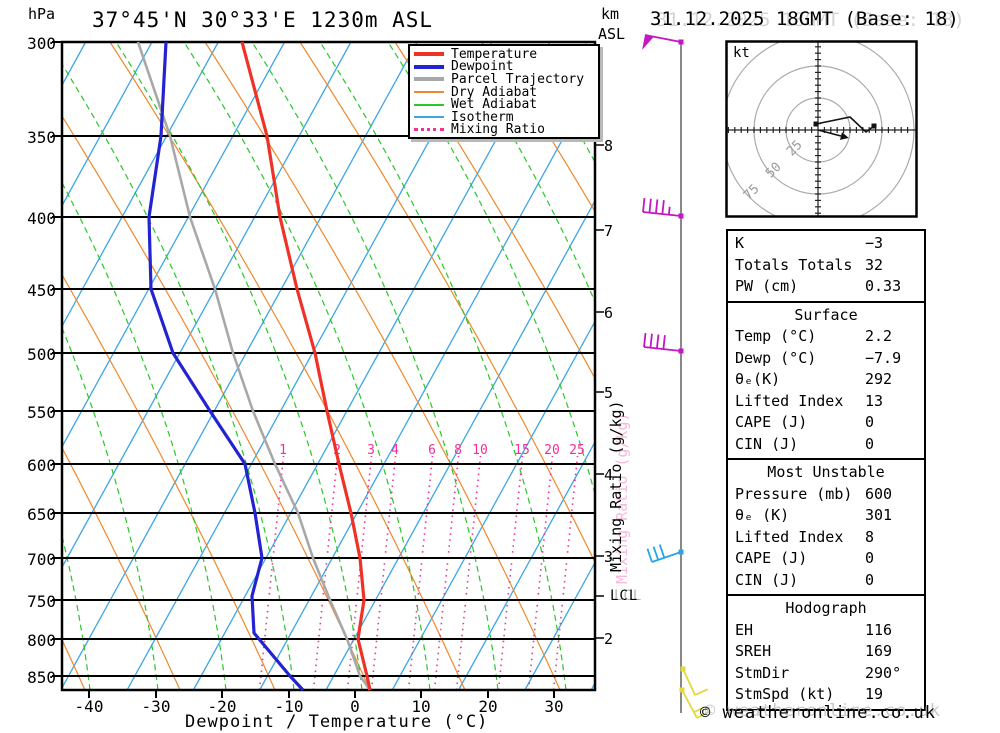 The height and width of the screenshot is (733, 1000). Describe the element at coordinates (41, 218) in the screenshot. I see `pressure-tick-400: 400` at that location.